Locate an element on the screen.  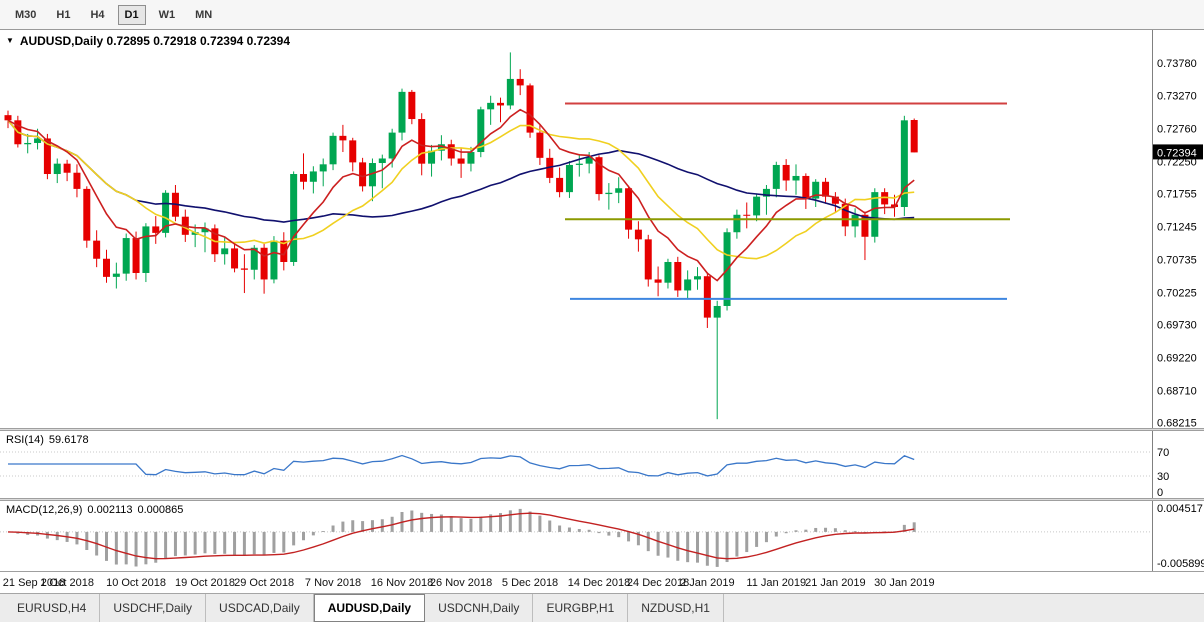
rsi-value: 59.6178 is located at coordinates (68, 440).